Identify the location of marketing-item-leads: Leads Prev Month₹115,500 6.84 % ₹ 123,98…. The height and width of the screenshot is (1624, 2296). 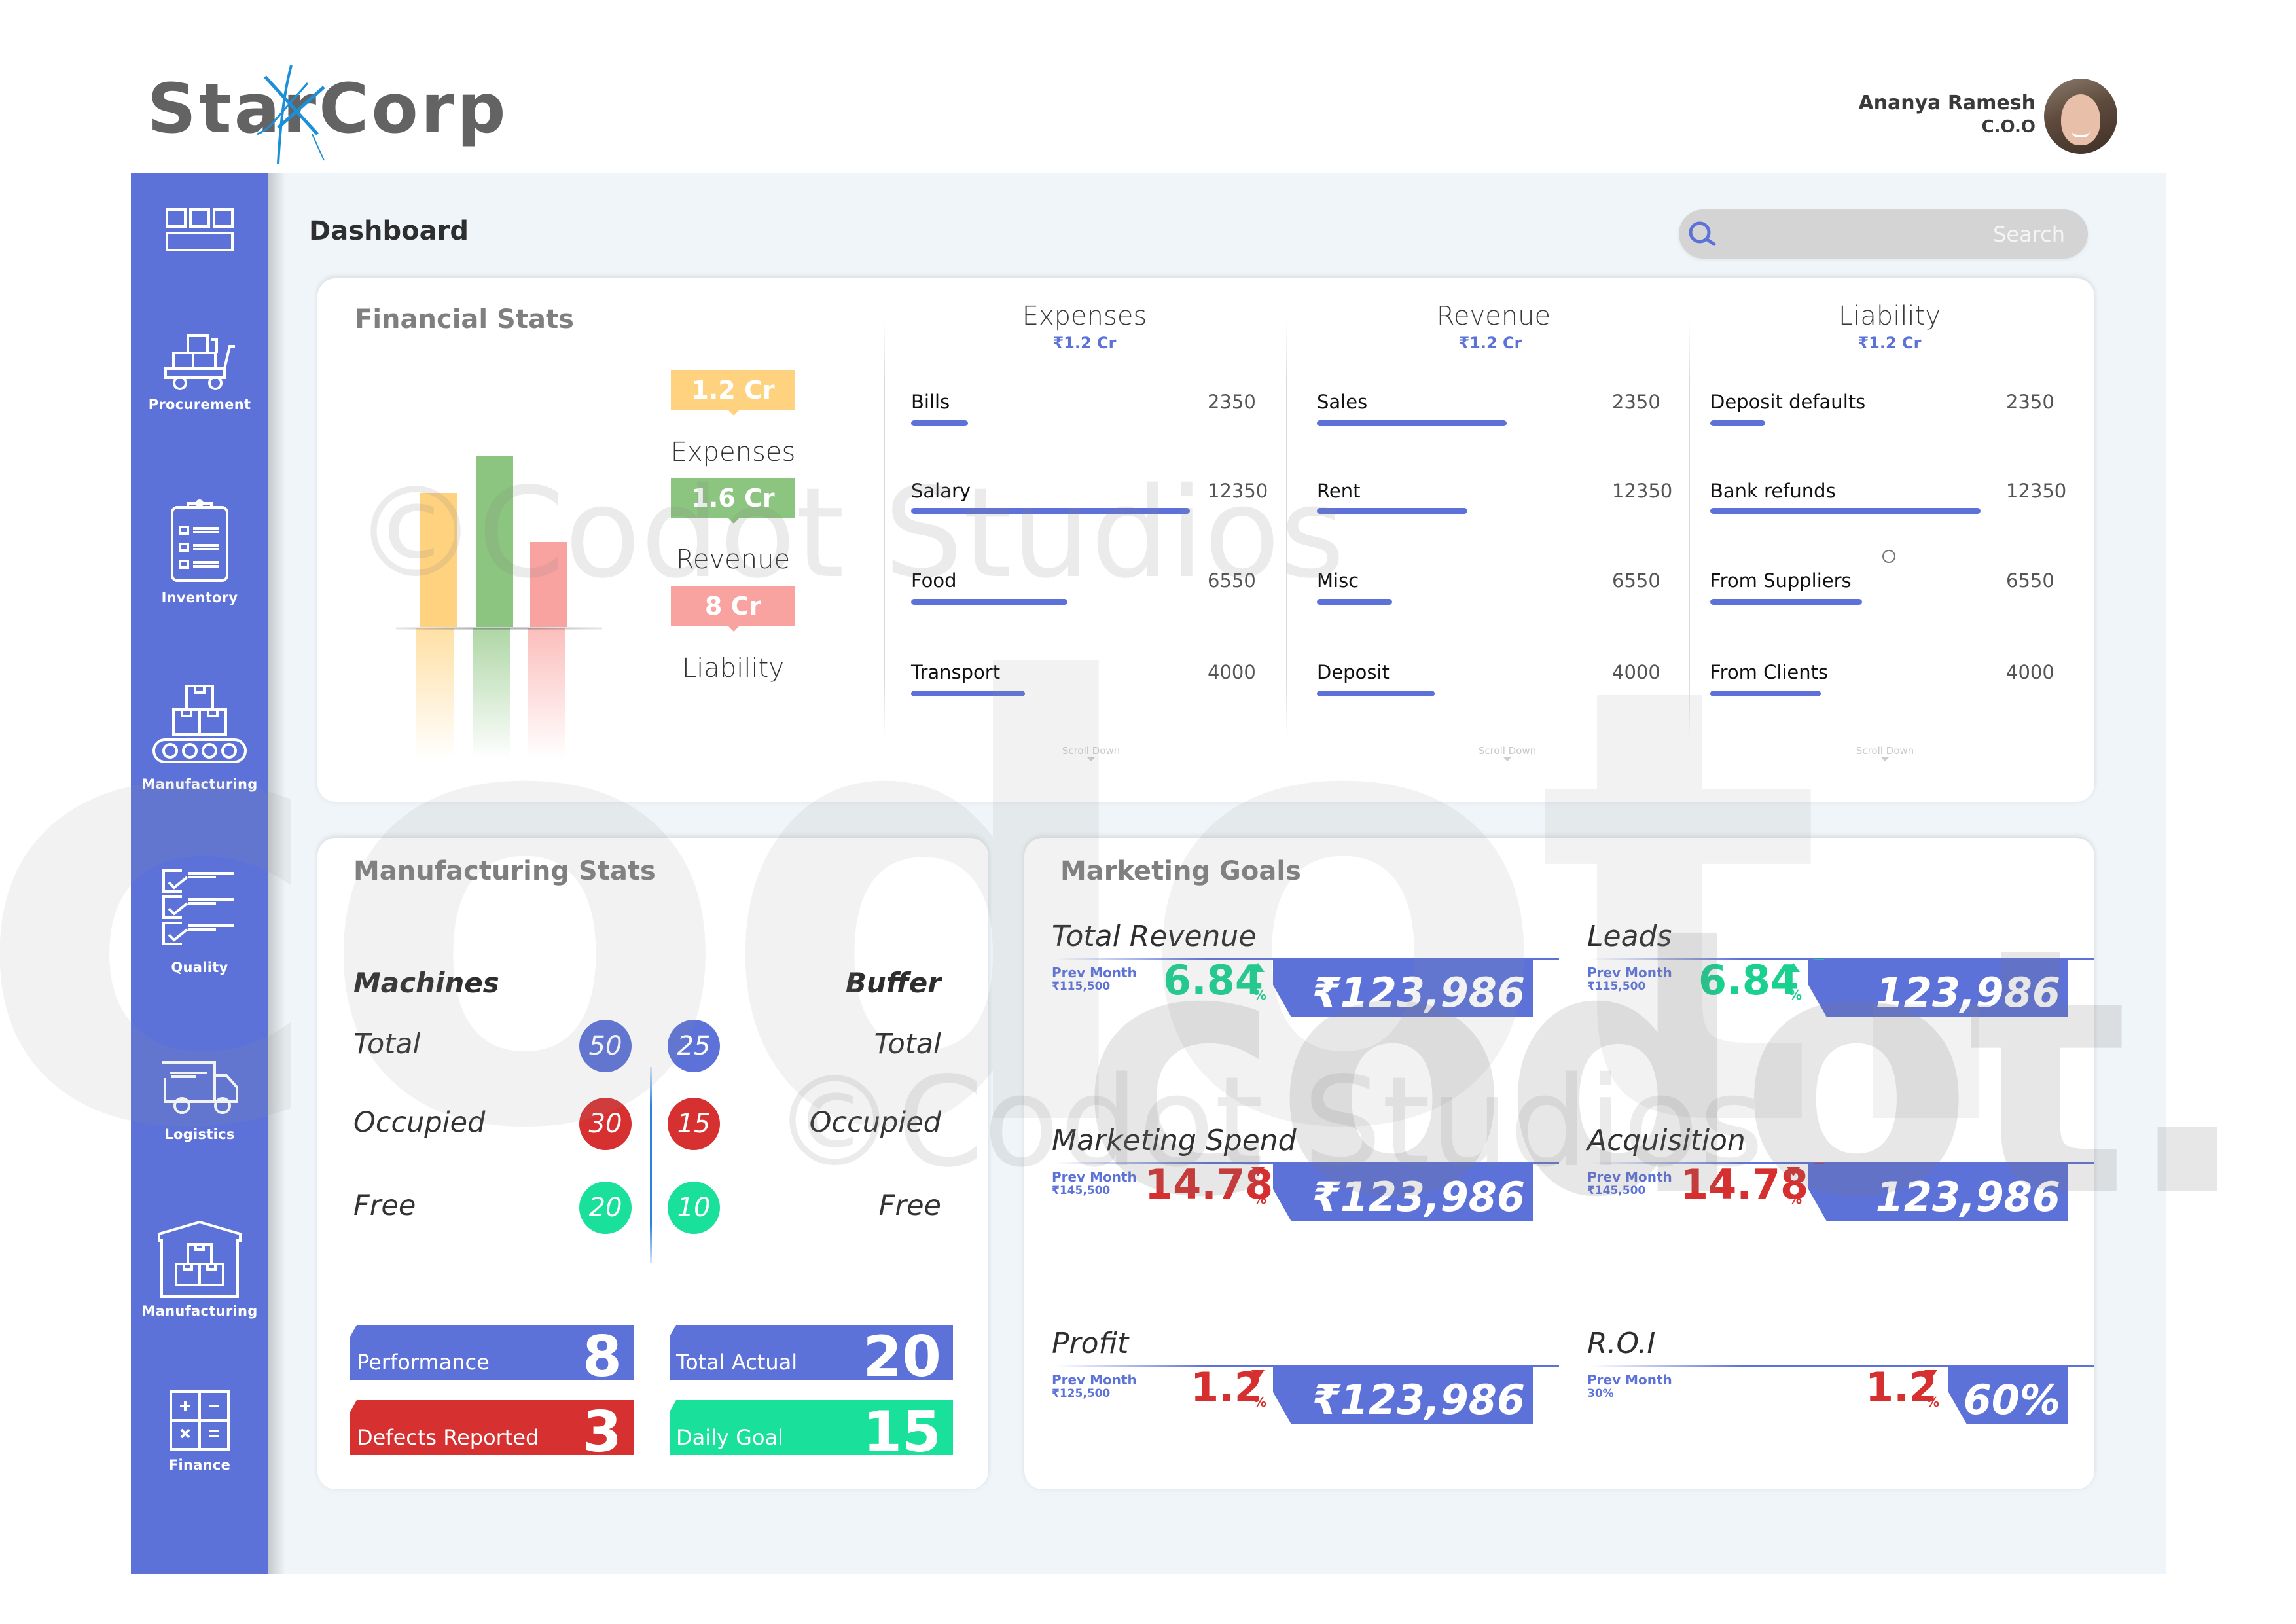
(1842, 968).